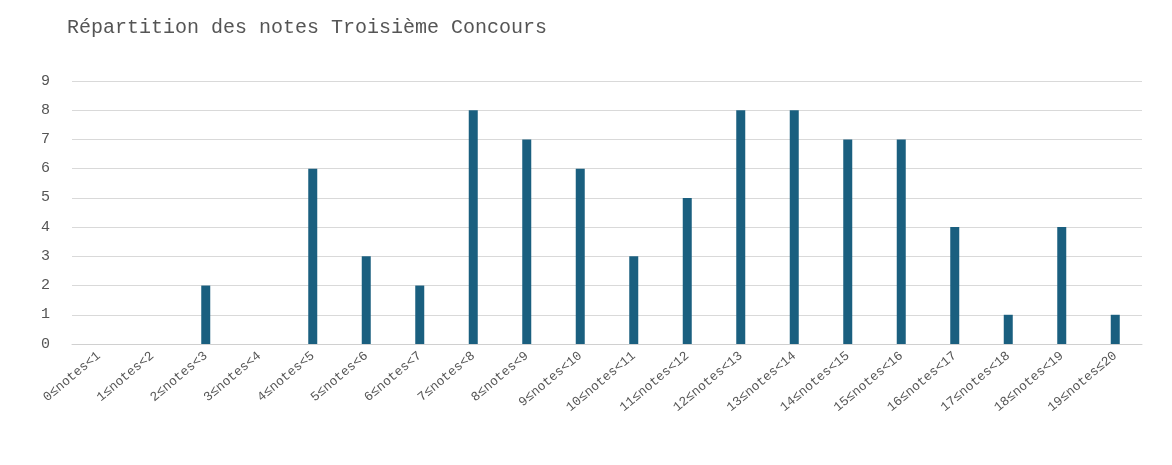  What do you see at coordinates (45, 256) in the screenshot?
I see `y-tick-label: 3` at bounding box center [45, 256].